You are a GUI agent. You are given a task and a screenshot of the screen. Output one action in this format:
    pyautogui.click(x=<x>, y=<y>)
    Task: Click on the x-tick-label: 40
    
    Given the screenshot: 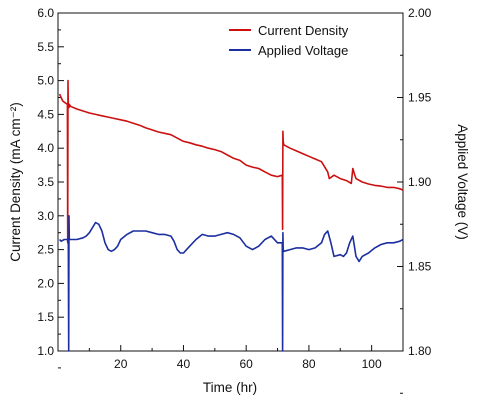 What is the action you would take?
    pyautogui.click(x=184, y=364)
    